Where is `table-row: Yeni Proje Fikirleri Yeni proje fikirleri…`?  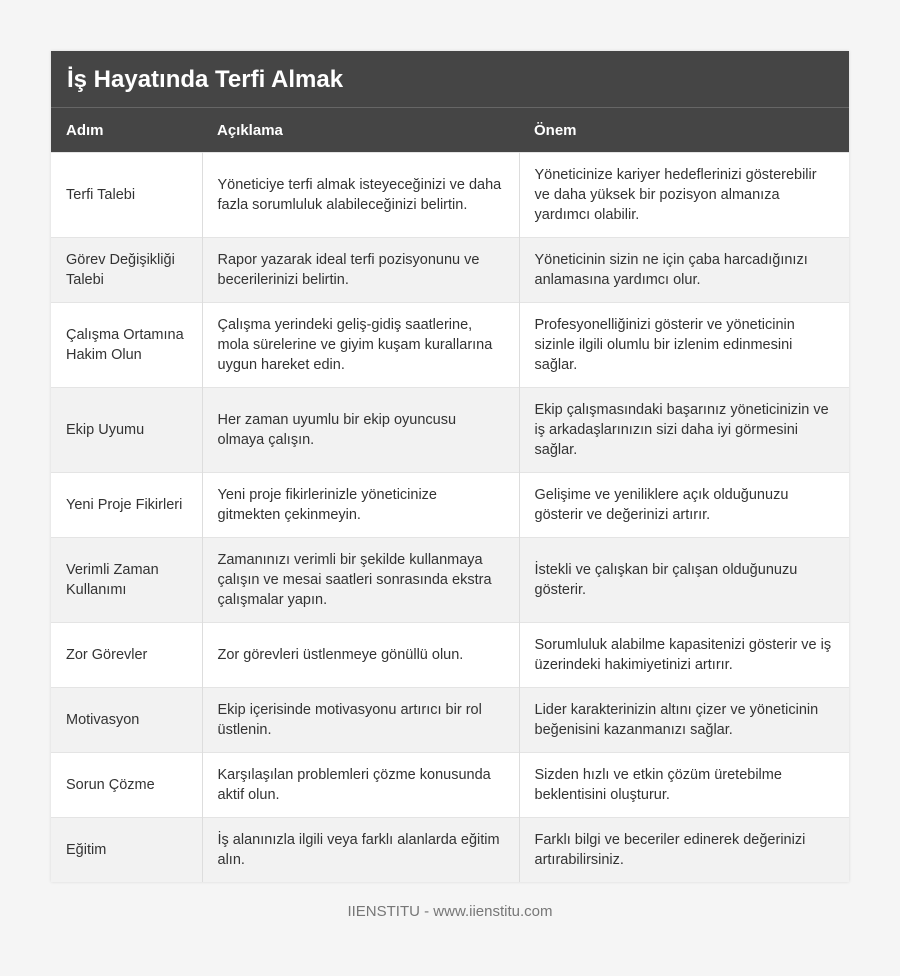
table-row: Yeni Proje Fikirleri Yeni proje fikirleri… is located at coordinates (450, 505).